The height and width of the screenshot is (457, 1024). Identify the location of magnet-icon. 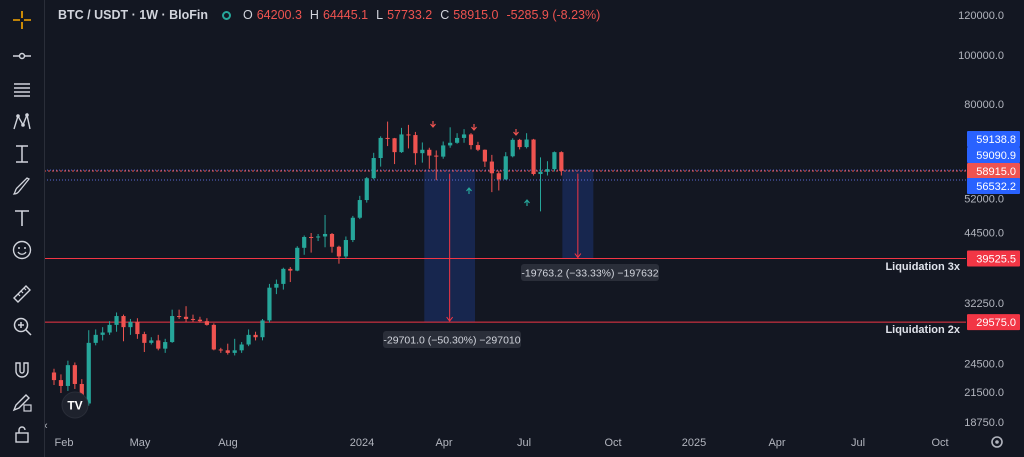
(22, 370).